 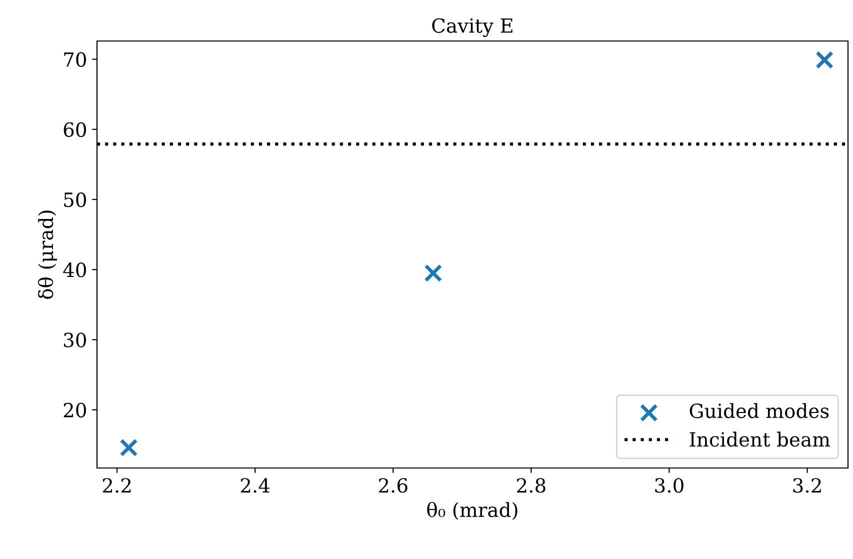 What do you see at coordinates (75, 410) in the screenshot?
I see `y-tick-label: 20` at bounding box center [75, 410].